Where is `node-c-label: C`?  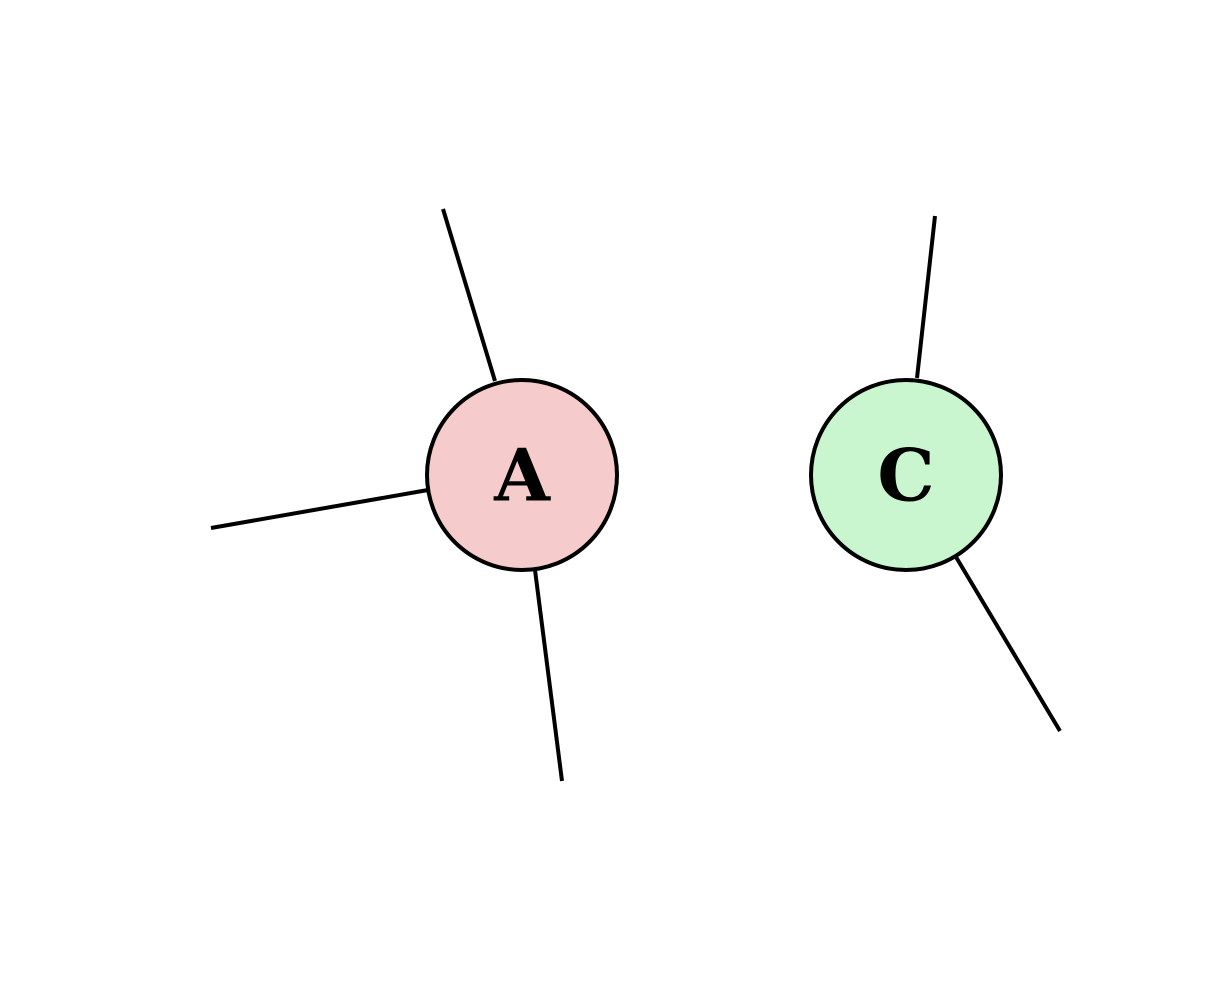 node-c-label: C is located at coordinates (905, 475).